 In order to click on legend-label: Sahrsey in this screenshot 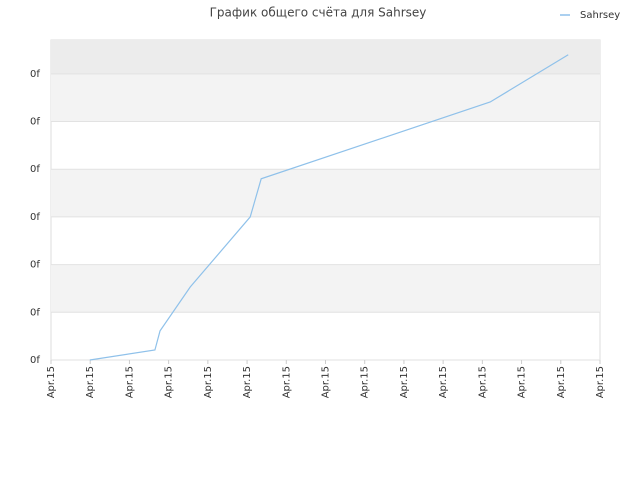, I will do `click(600, 15)`.